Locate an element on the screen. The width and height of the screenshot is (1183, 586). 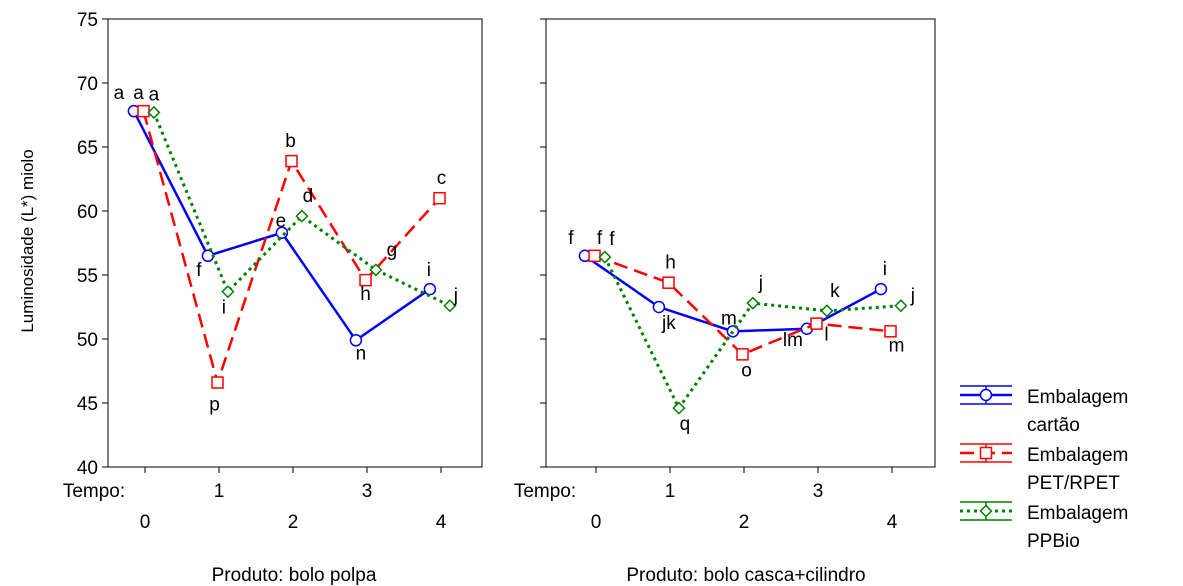
series-line-ppbio is located at coordinates (752, 334).